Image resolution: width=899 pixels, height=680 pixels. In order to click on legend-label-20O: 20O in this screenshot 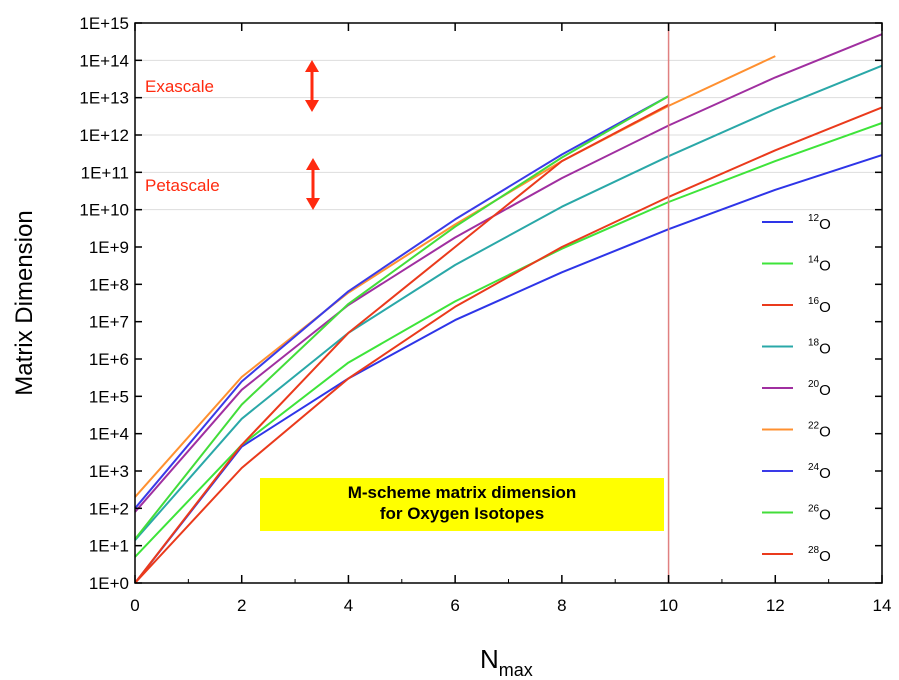, I will do `click(819, 389)`.